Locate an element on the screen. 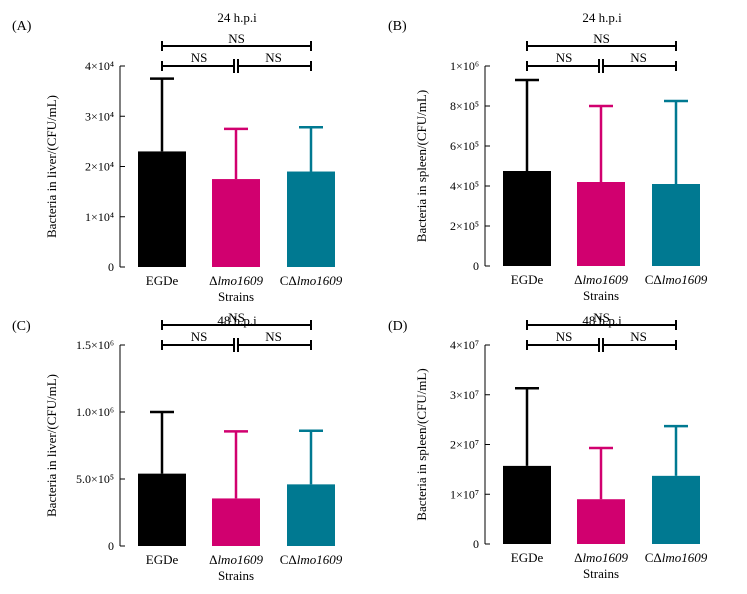  y-tick-label: 5.0×10⁵ is located at coordinates (95, 479).